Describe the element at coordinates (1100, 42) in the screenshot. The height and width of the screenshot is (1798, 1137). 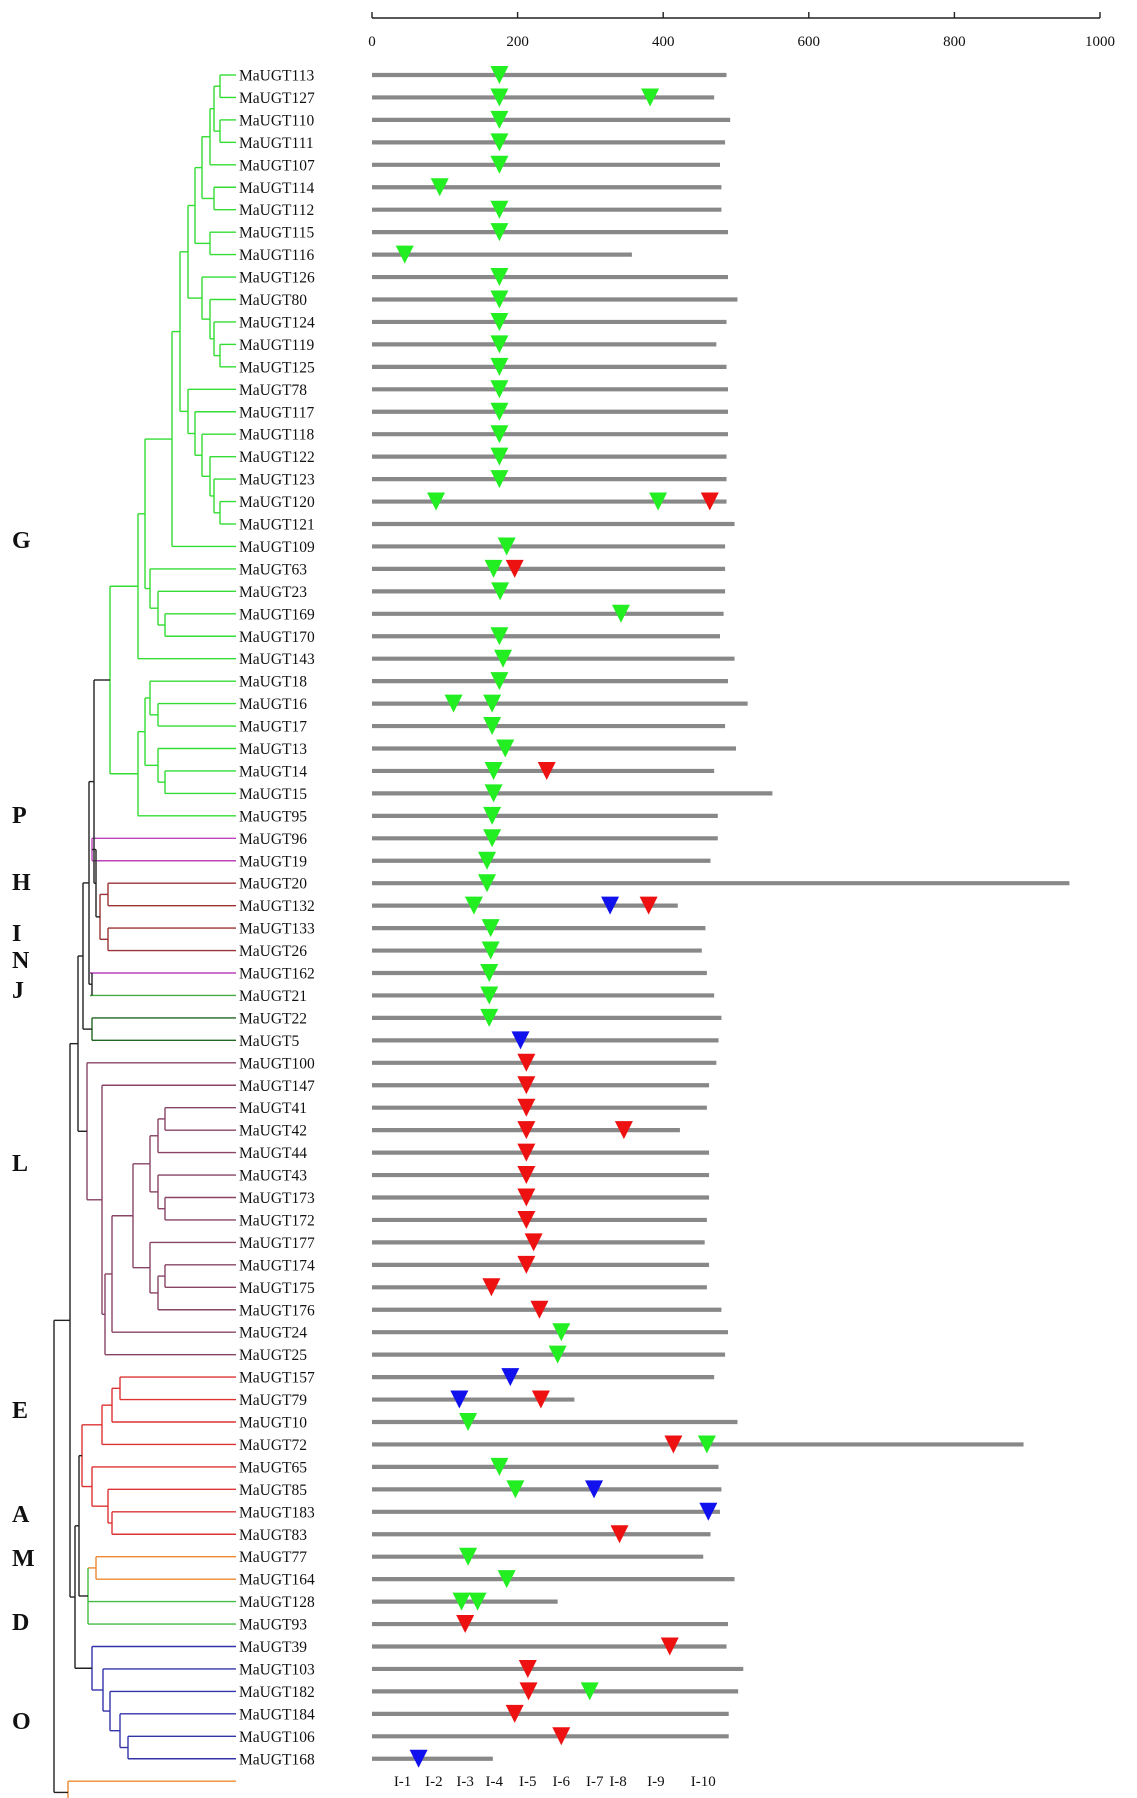
I see `axis-tick-label: 1000` at that location.